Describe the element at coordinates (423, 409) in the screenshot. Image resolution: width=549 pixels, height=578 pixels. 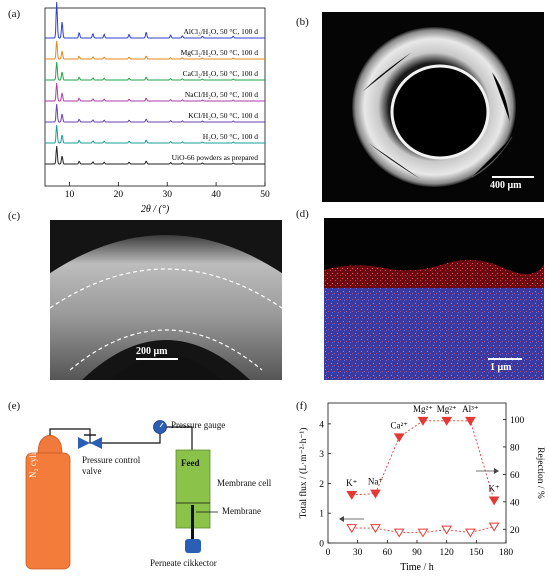
I see `f-annotation-3: Mg²⁺` at that location.